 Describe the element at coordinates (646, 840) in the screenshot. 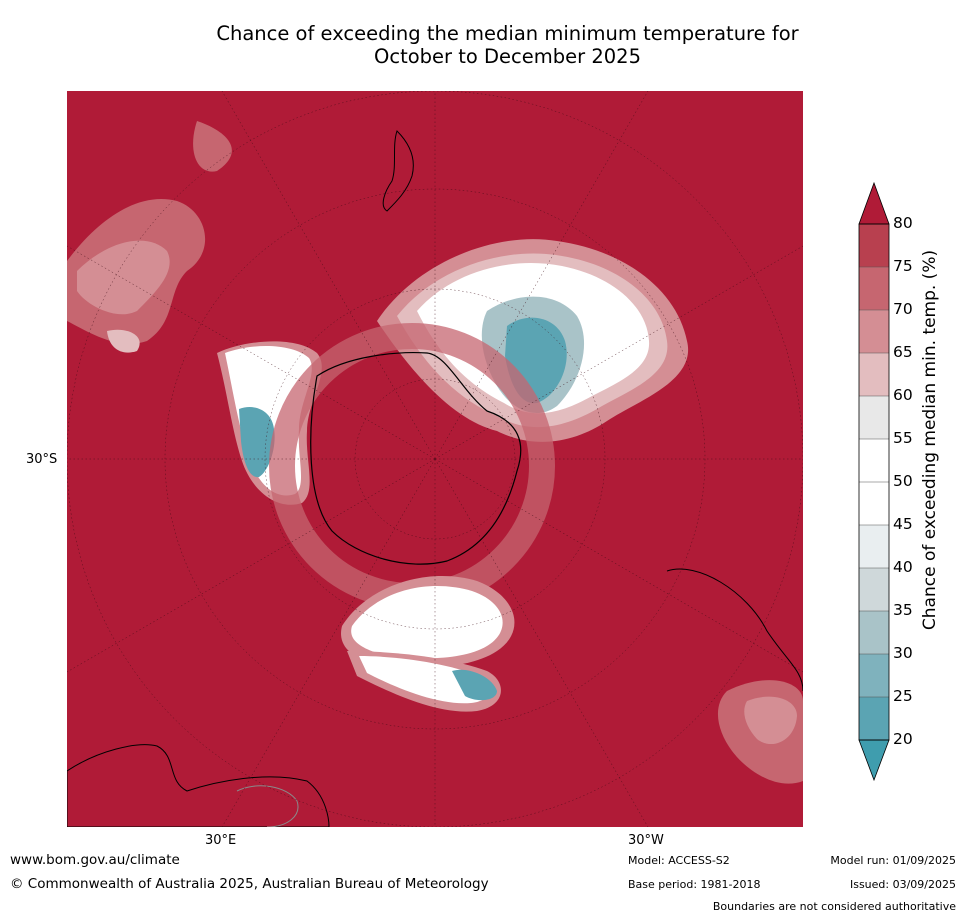

I see `lon-label-30w: 30°W` at that location.